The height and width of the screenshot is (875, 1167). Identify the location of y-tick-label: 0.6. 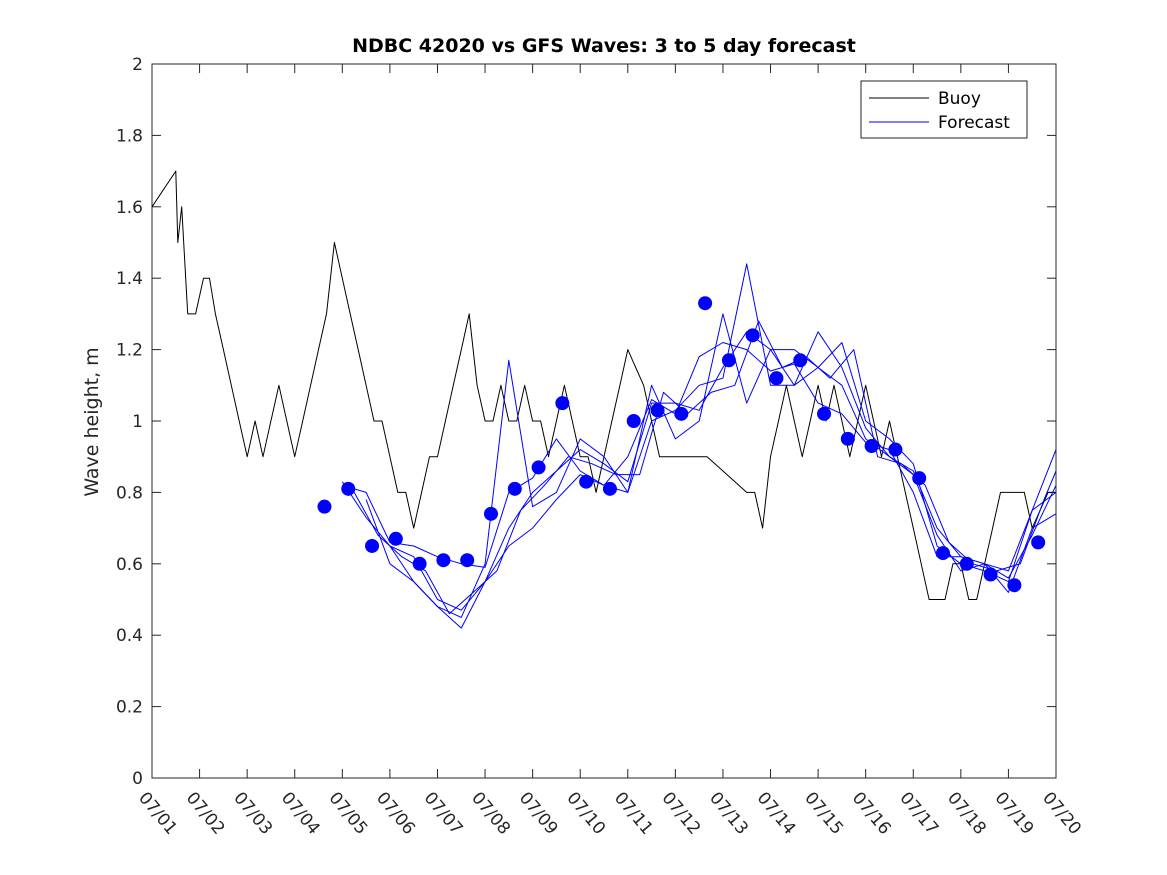
(129, 565).